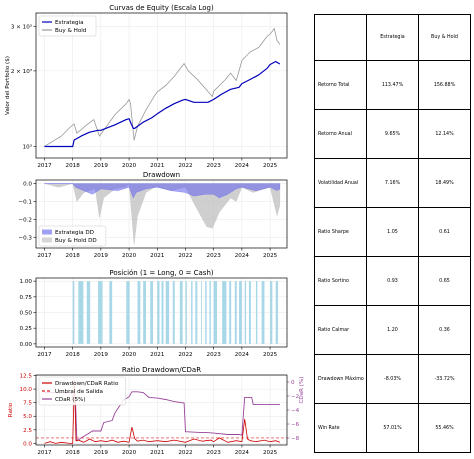 This screenshot has width=474, height=459. Describe the element at coordinates (340, 281) in the screenshot. I see `stats-metric-label: Ratio Sortino` at that location.